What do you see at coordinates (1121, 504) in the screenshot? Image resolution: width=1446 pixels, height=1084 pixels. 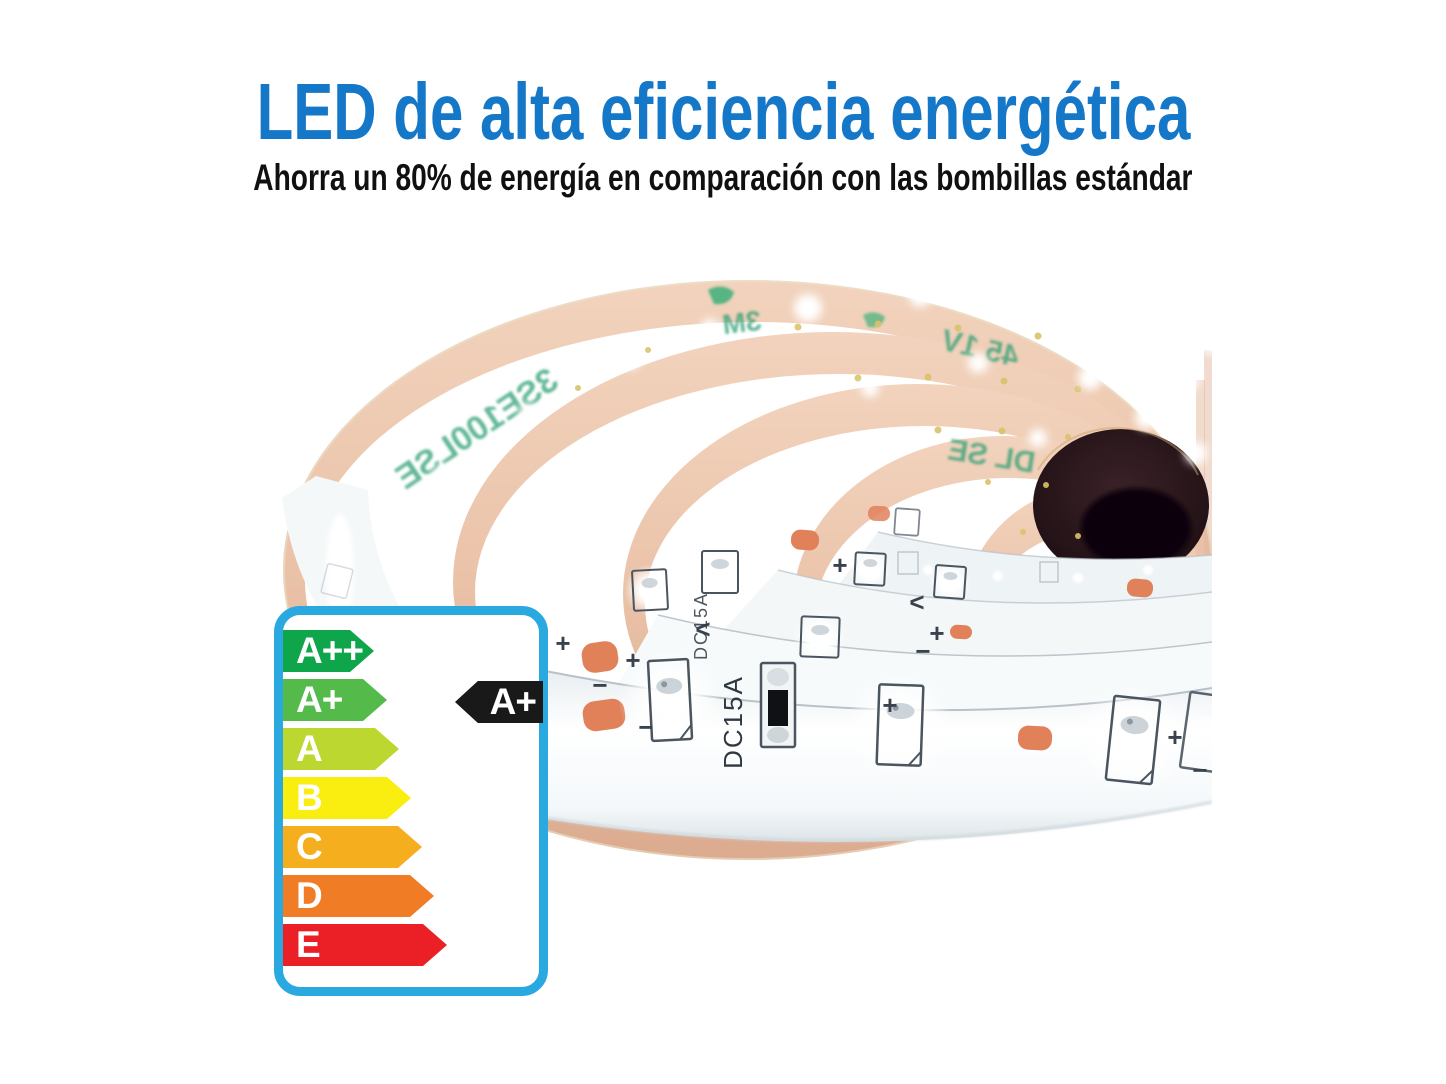 I see `coil-center-hole` at bounding box center [1121, 504].